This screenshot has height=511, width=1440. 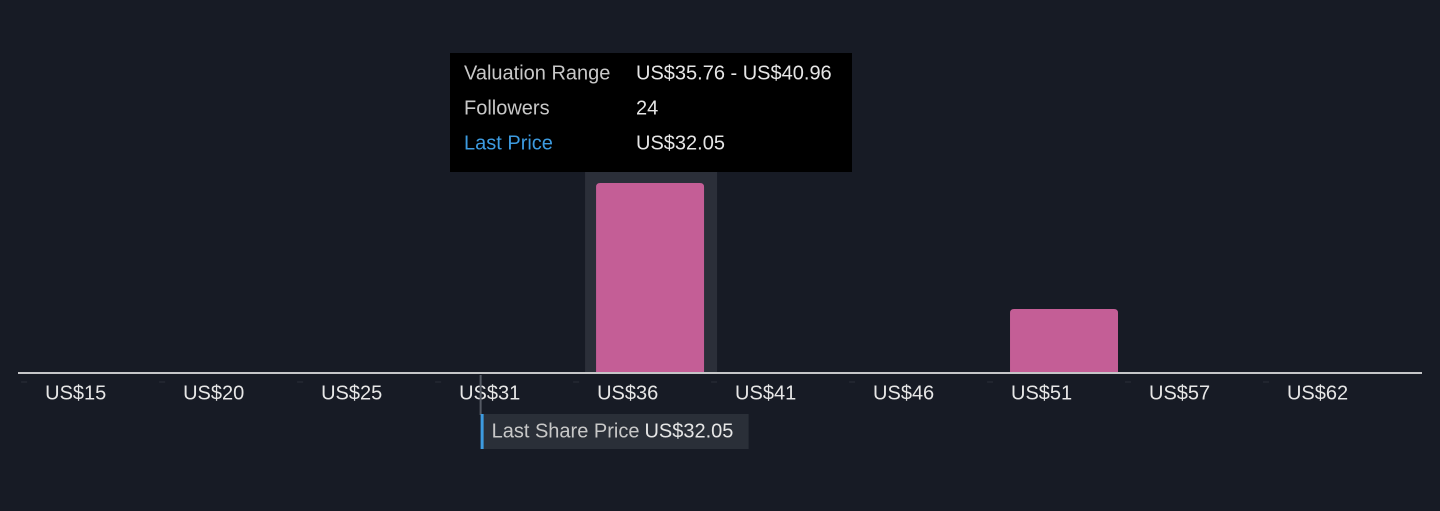 I want to click on tooltip-value: US$32.05, so click(x=680, y=143).